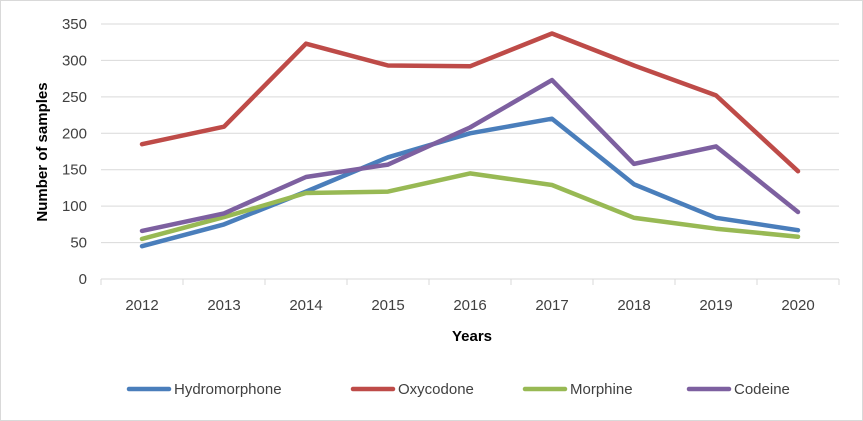  What do you see at coordinates (387, 305) in the screenshot?
I see `x-tick-label: 2015` at bounding box center [387, 305].